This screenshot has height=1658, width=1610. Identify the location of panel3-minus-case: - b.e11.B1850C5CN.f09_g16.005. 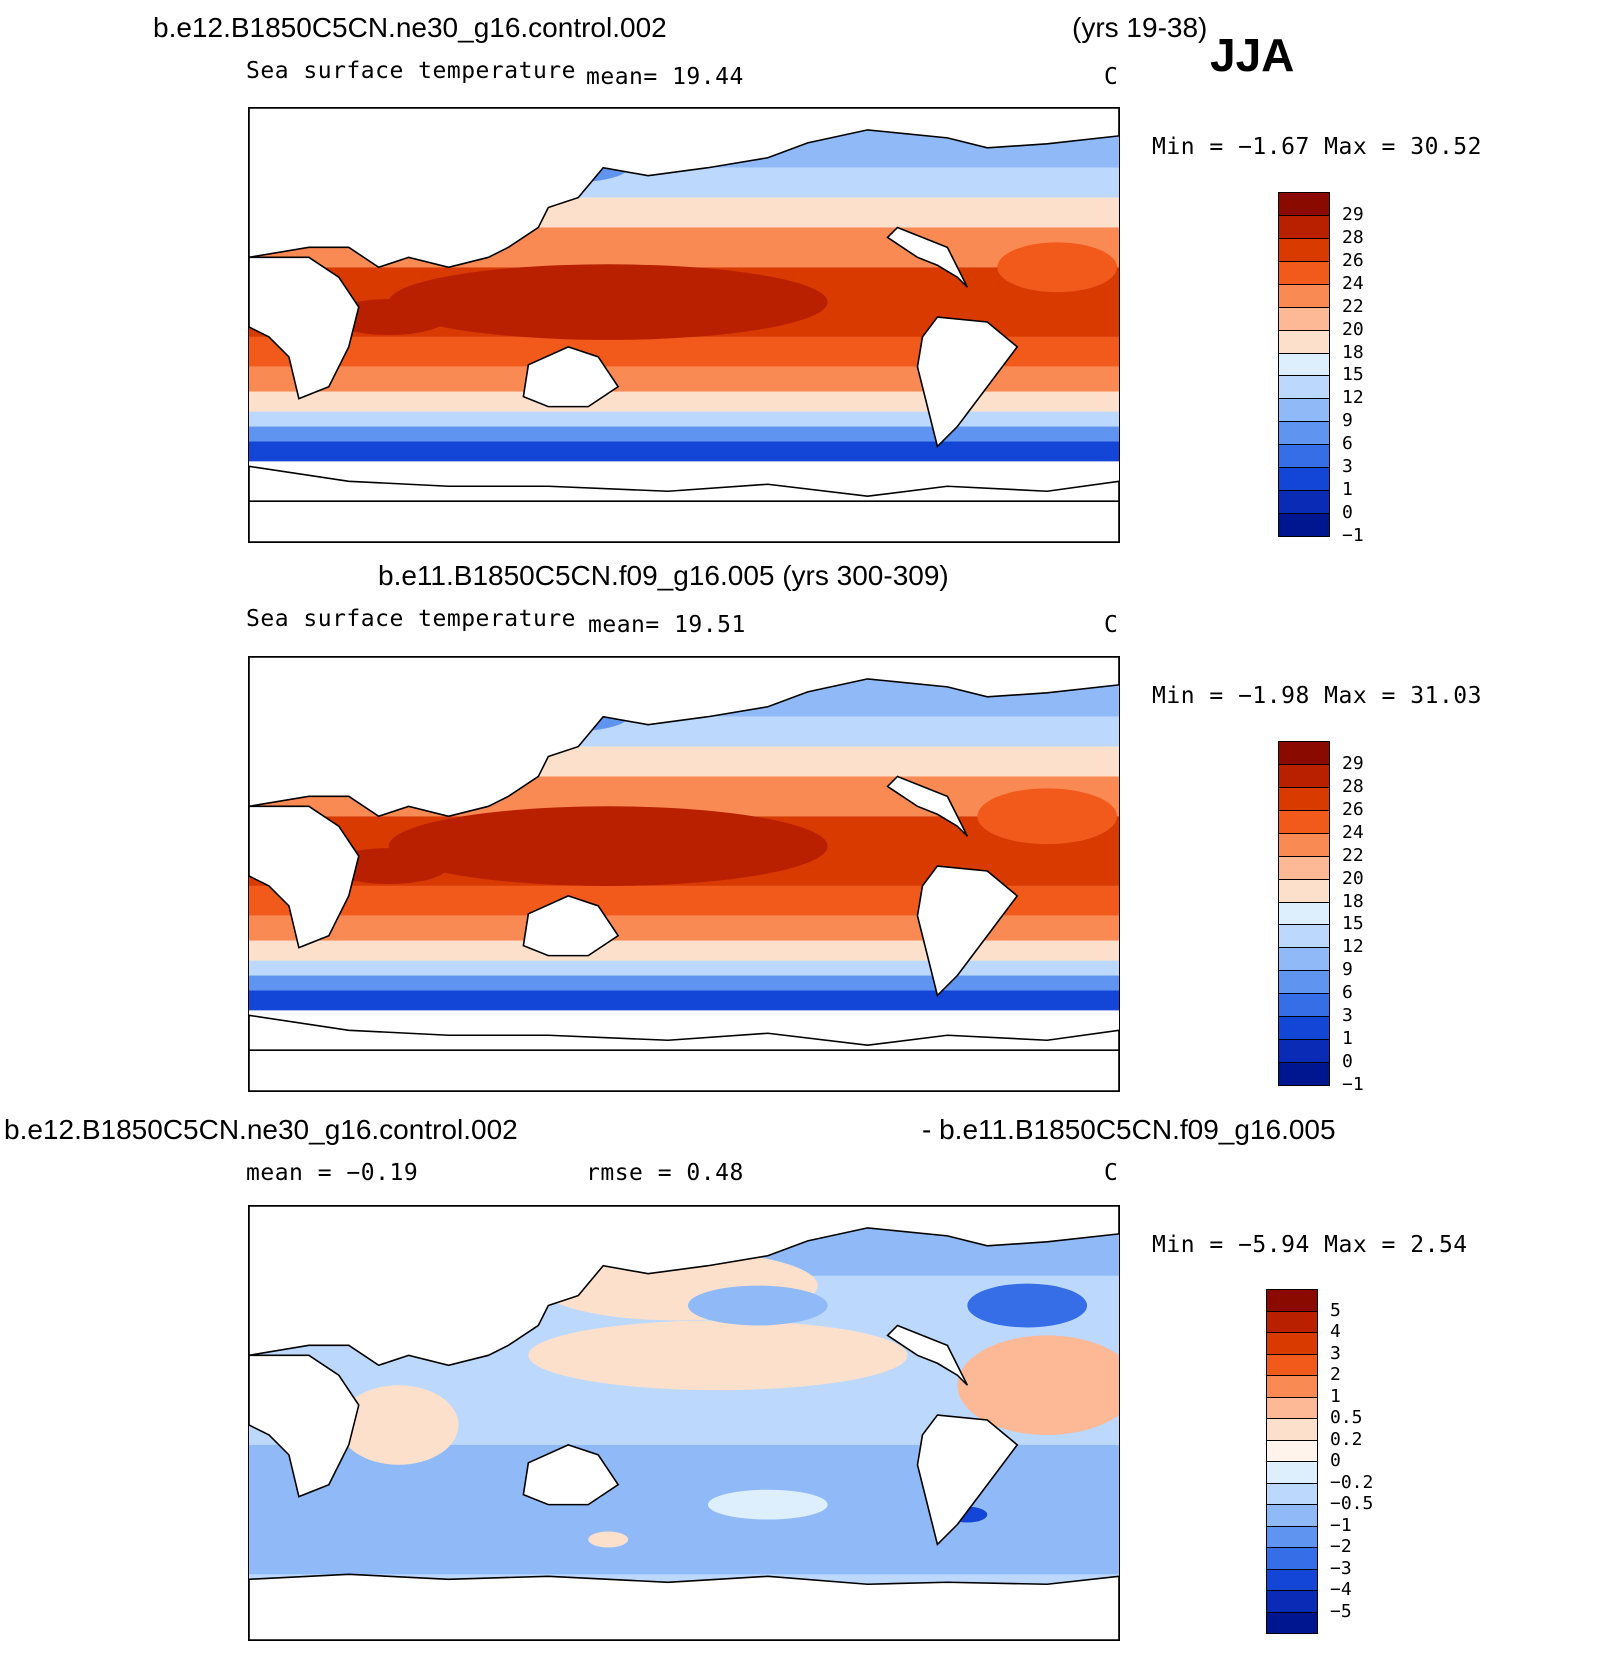
(1129, 1129).